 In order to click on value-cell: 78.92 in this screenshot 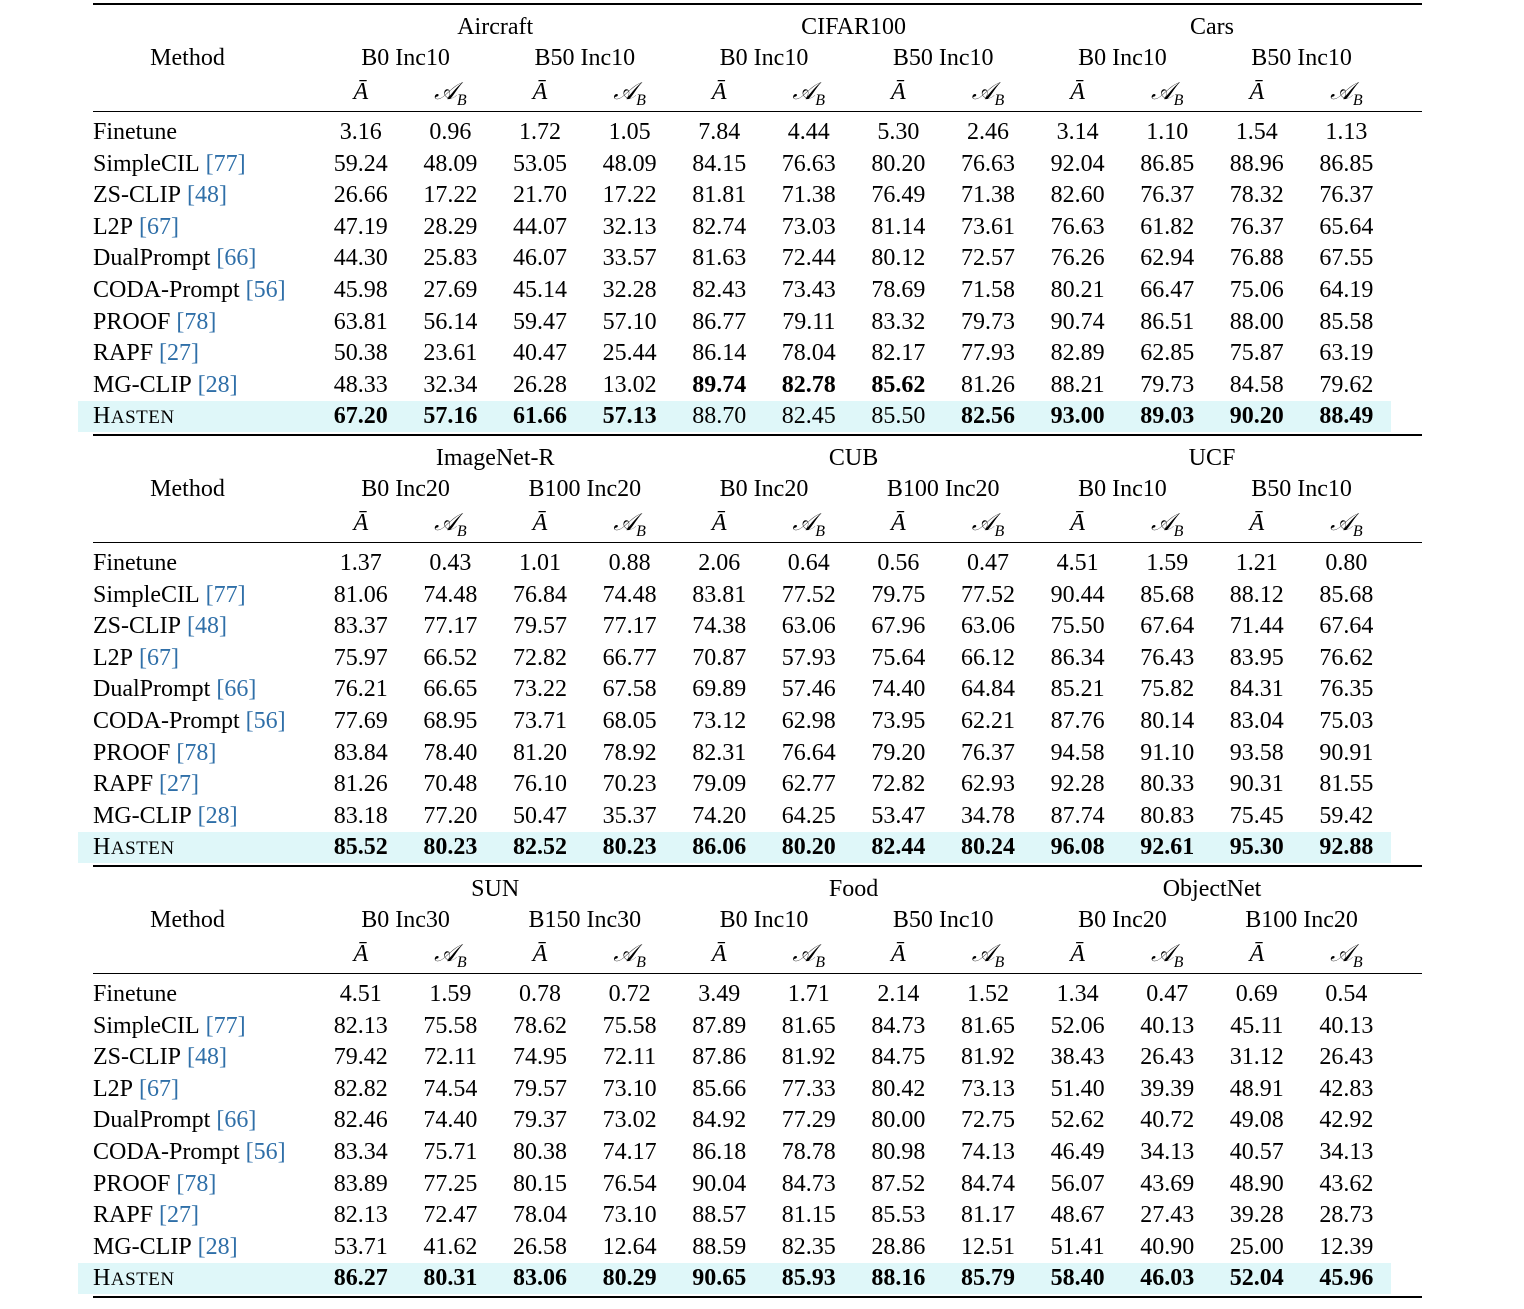, I will do `click(629, 752)`.